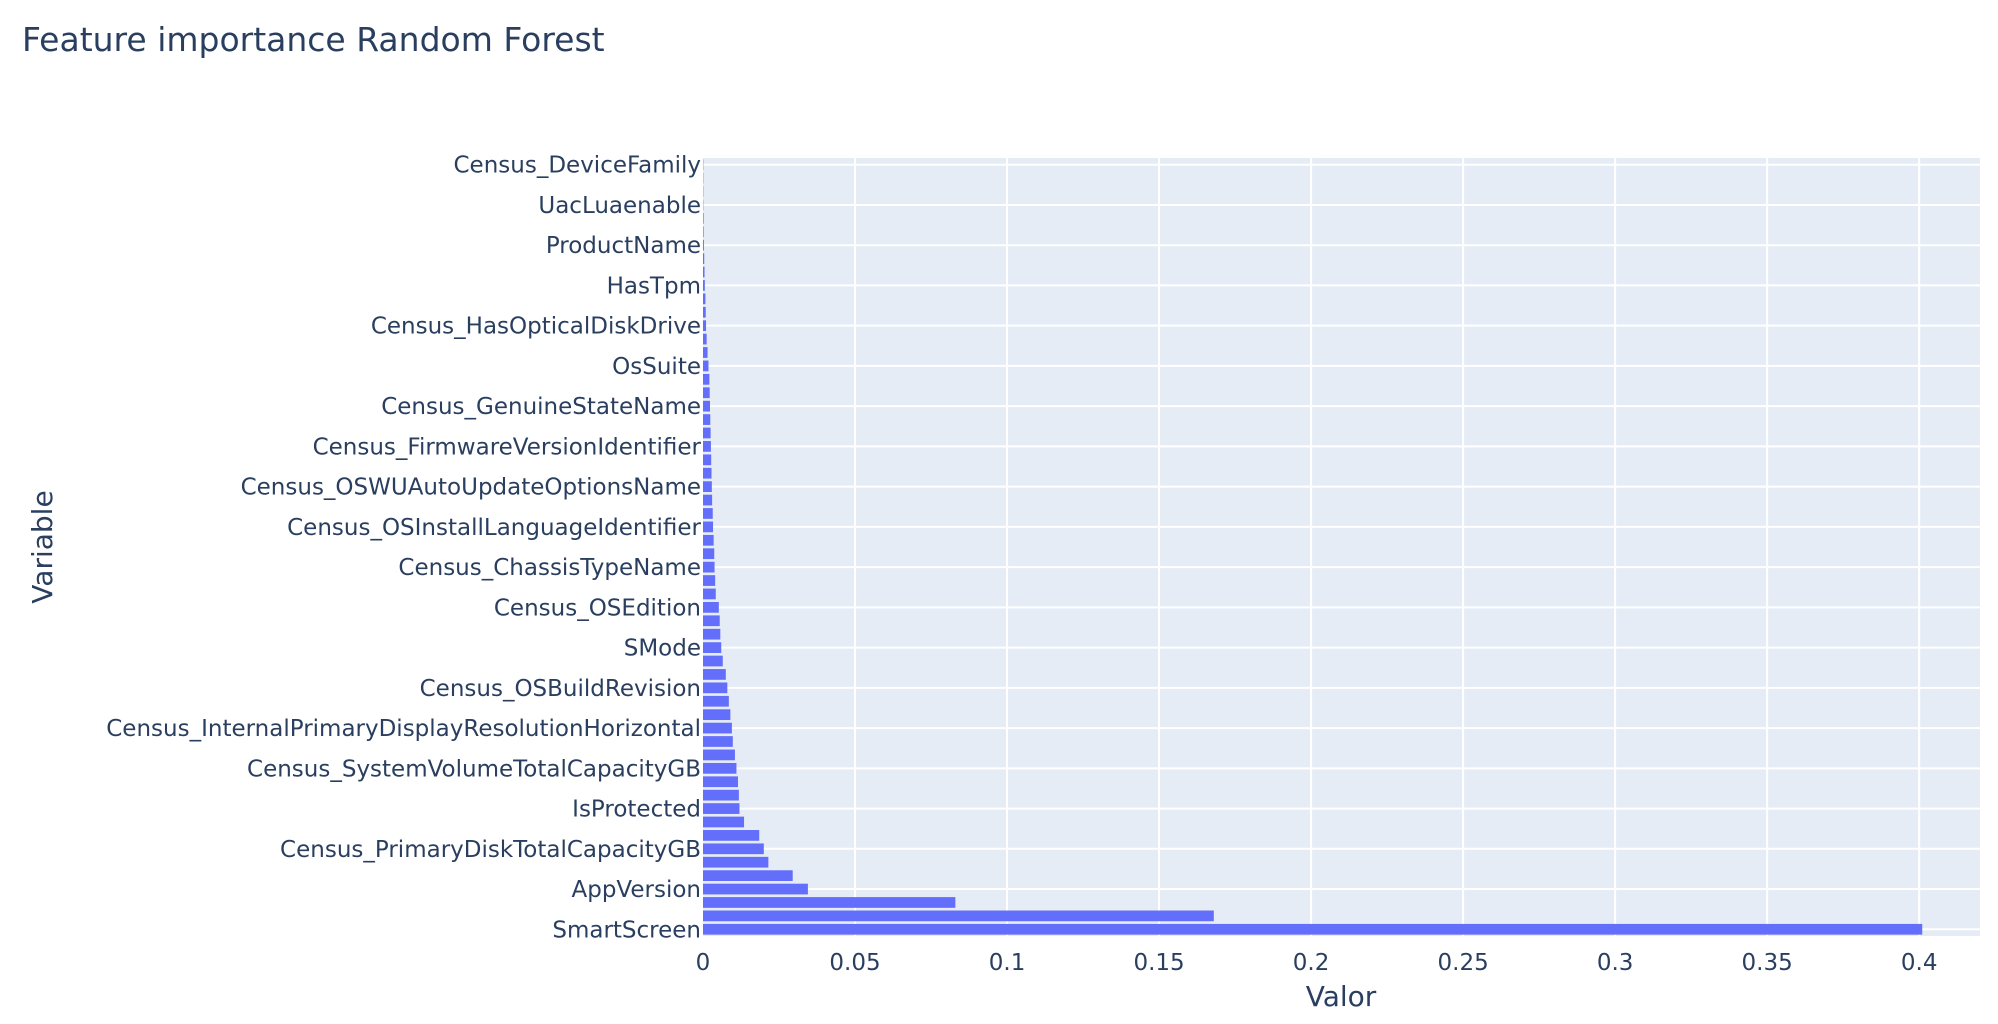 The height and width of the screenshot is (1024, 1998). I want to click on y-tick-label: SmartScreen, so click(626, 930).